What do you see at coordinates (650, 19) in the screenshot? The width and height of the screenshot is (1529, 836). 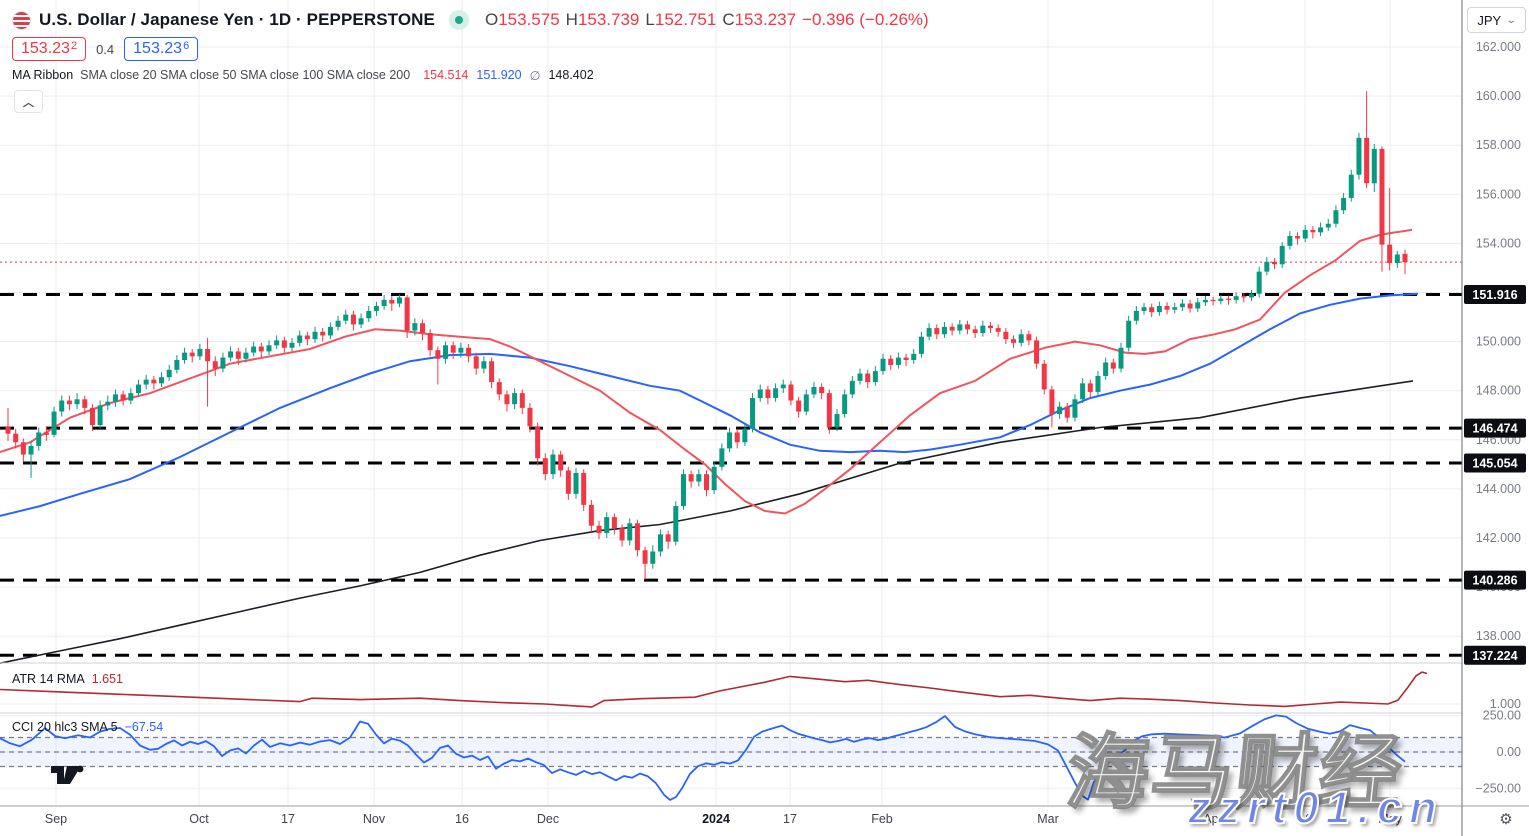 I see `low-label: L` at bounding box center [650, 19].